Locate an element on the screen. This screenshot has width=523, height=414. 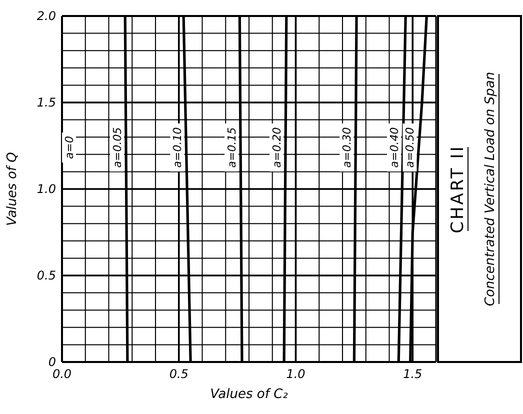
text: a=0.40 is located at coordinates (394, 147).